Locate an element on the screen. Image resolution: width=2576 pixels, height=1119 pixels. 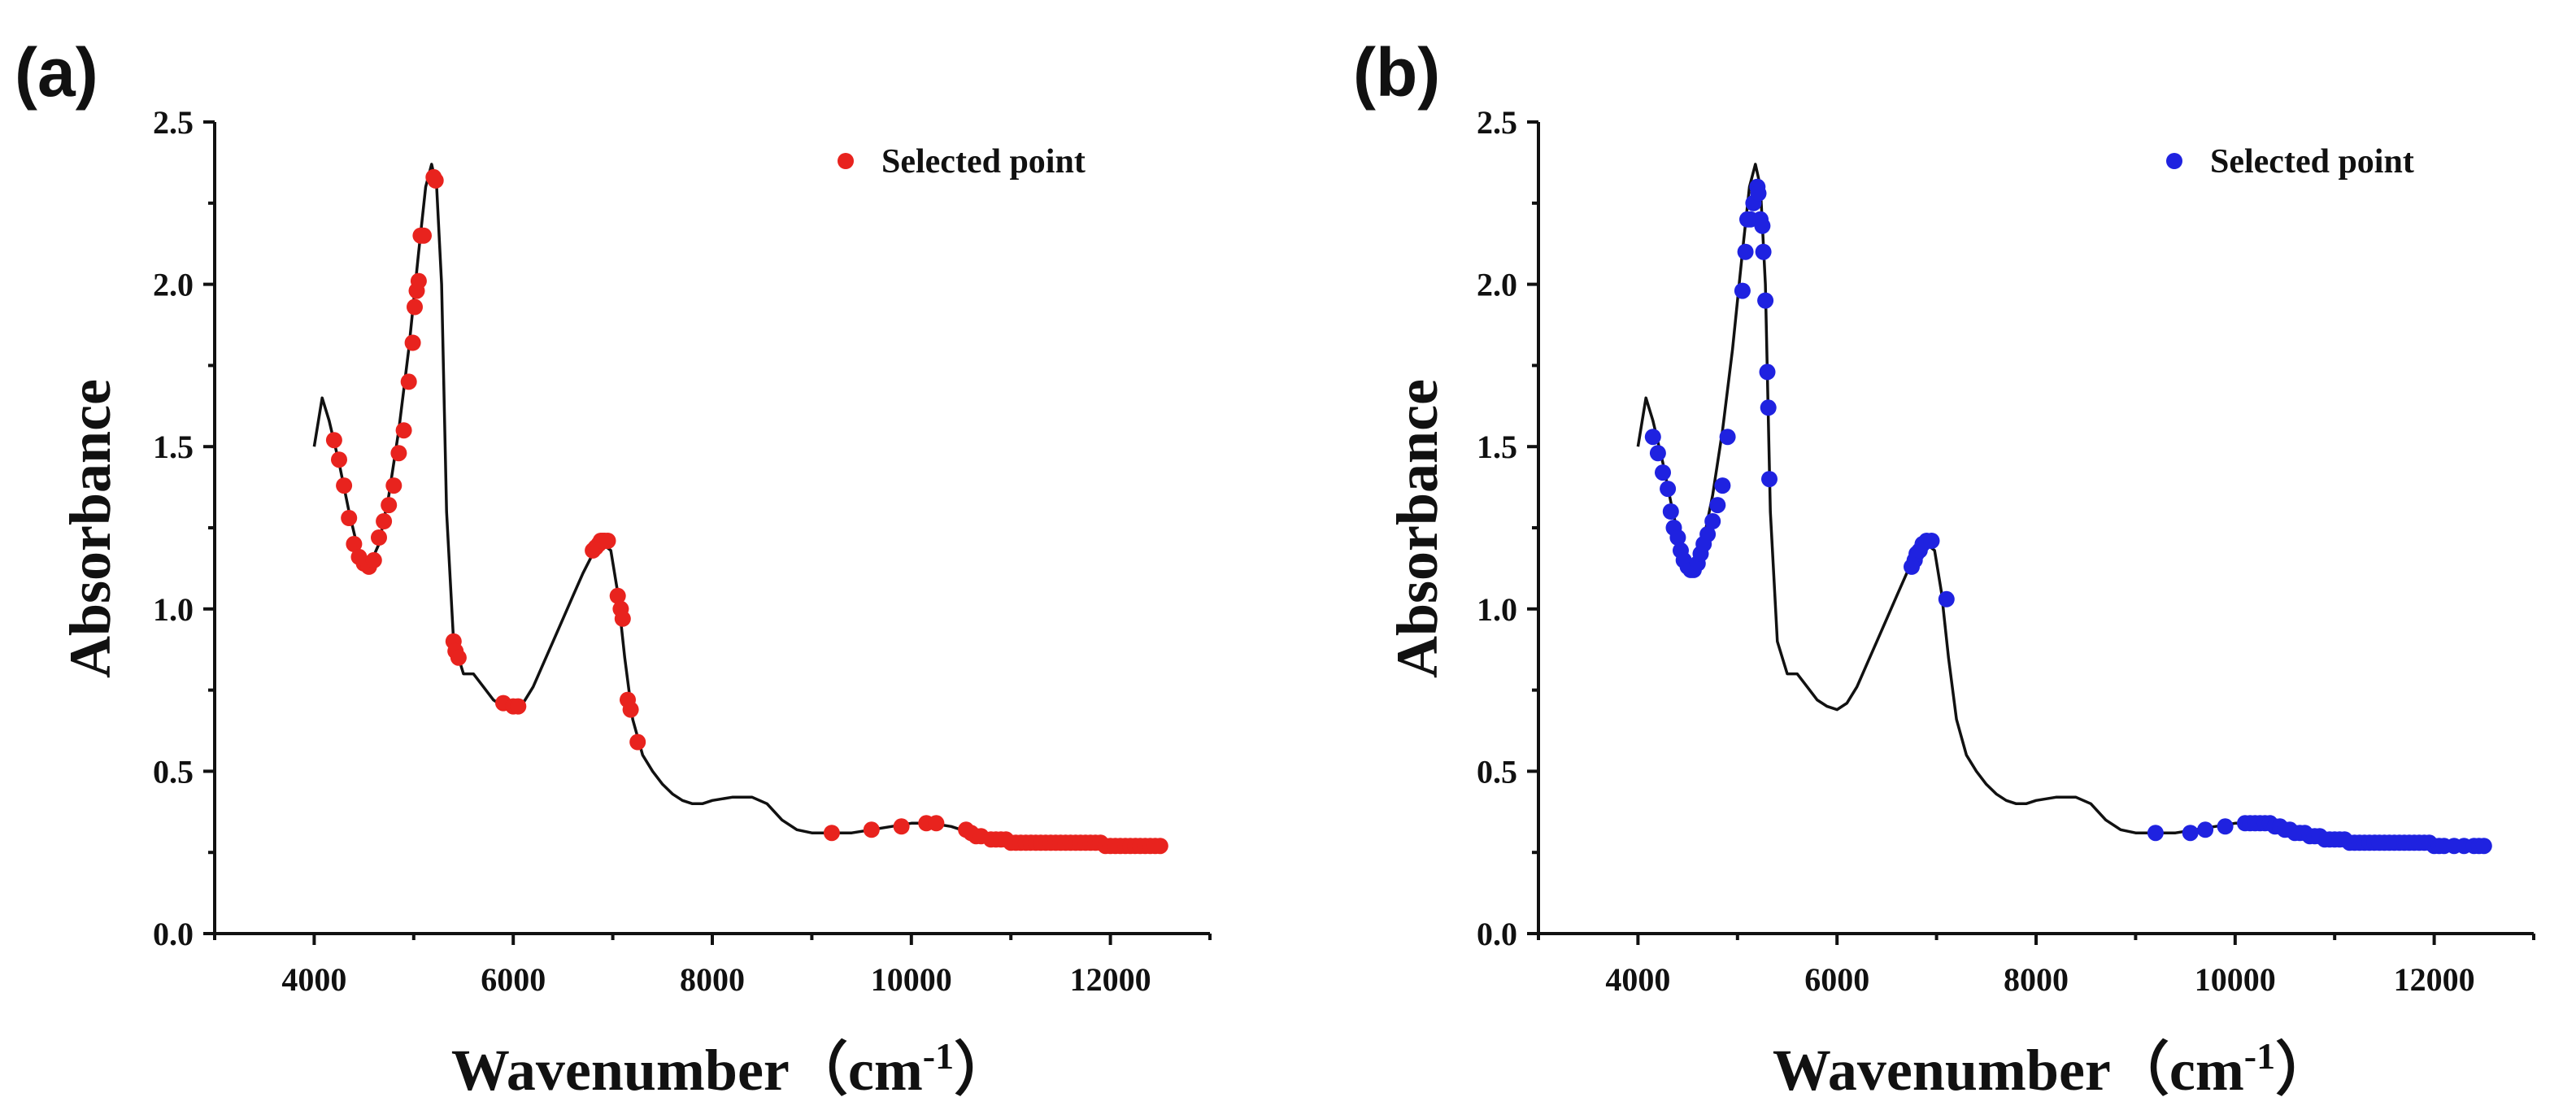
panel-label: (a) is located at coordinates (57, 72).